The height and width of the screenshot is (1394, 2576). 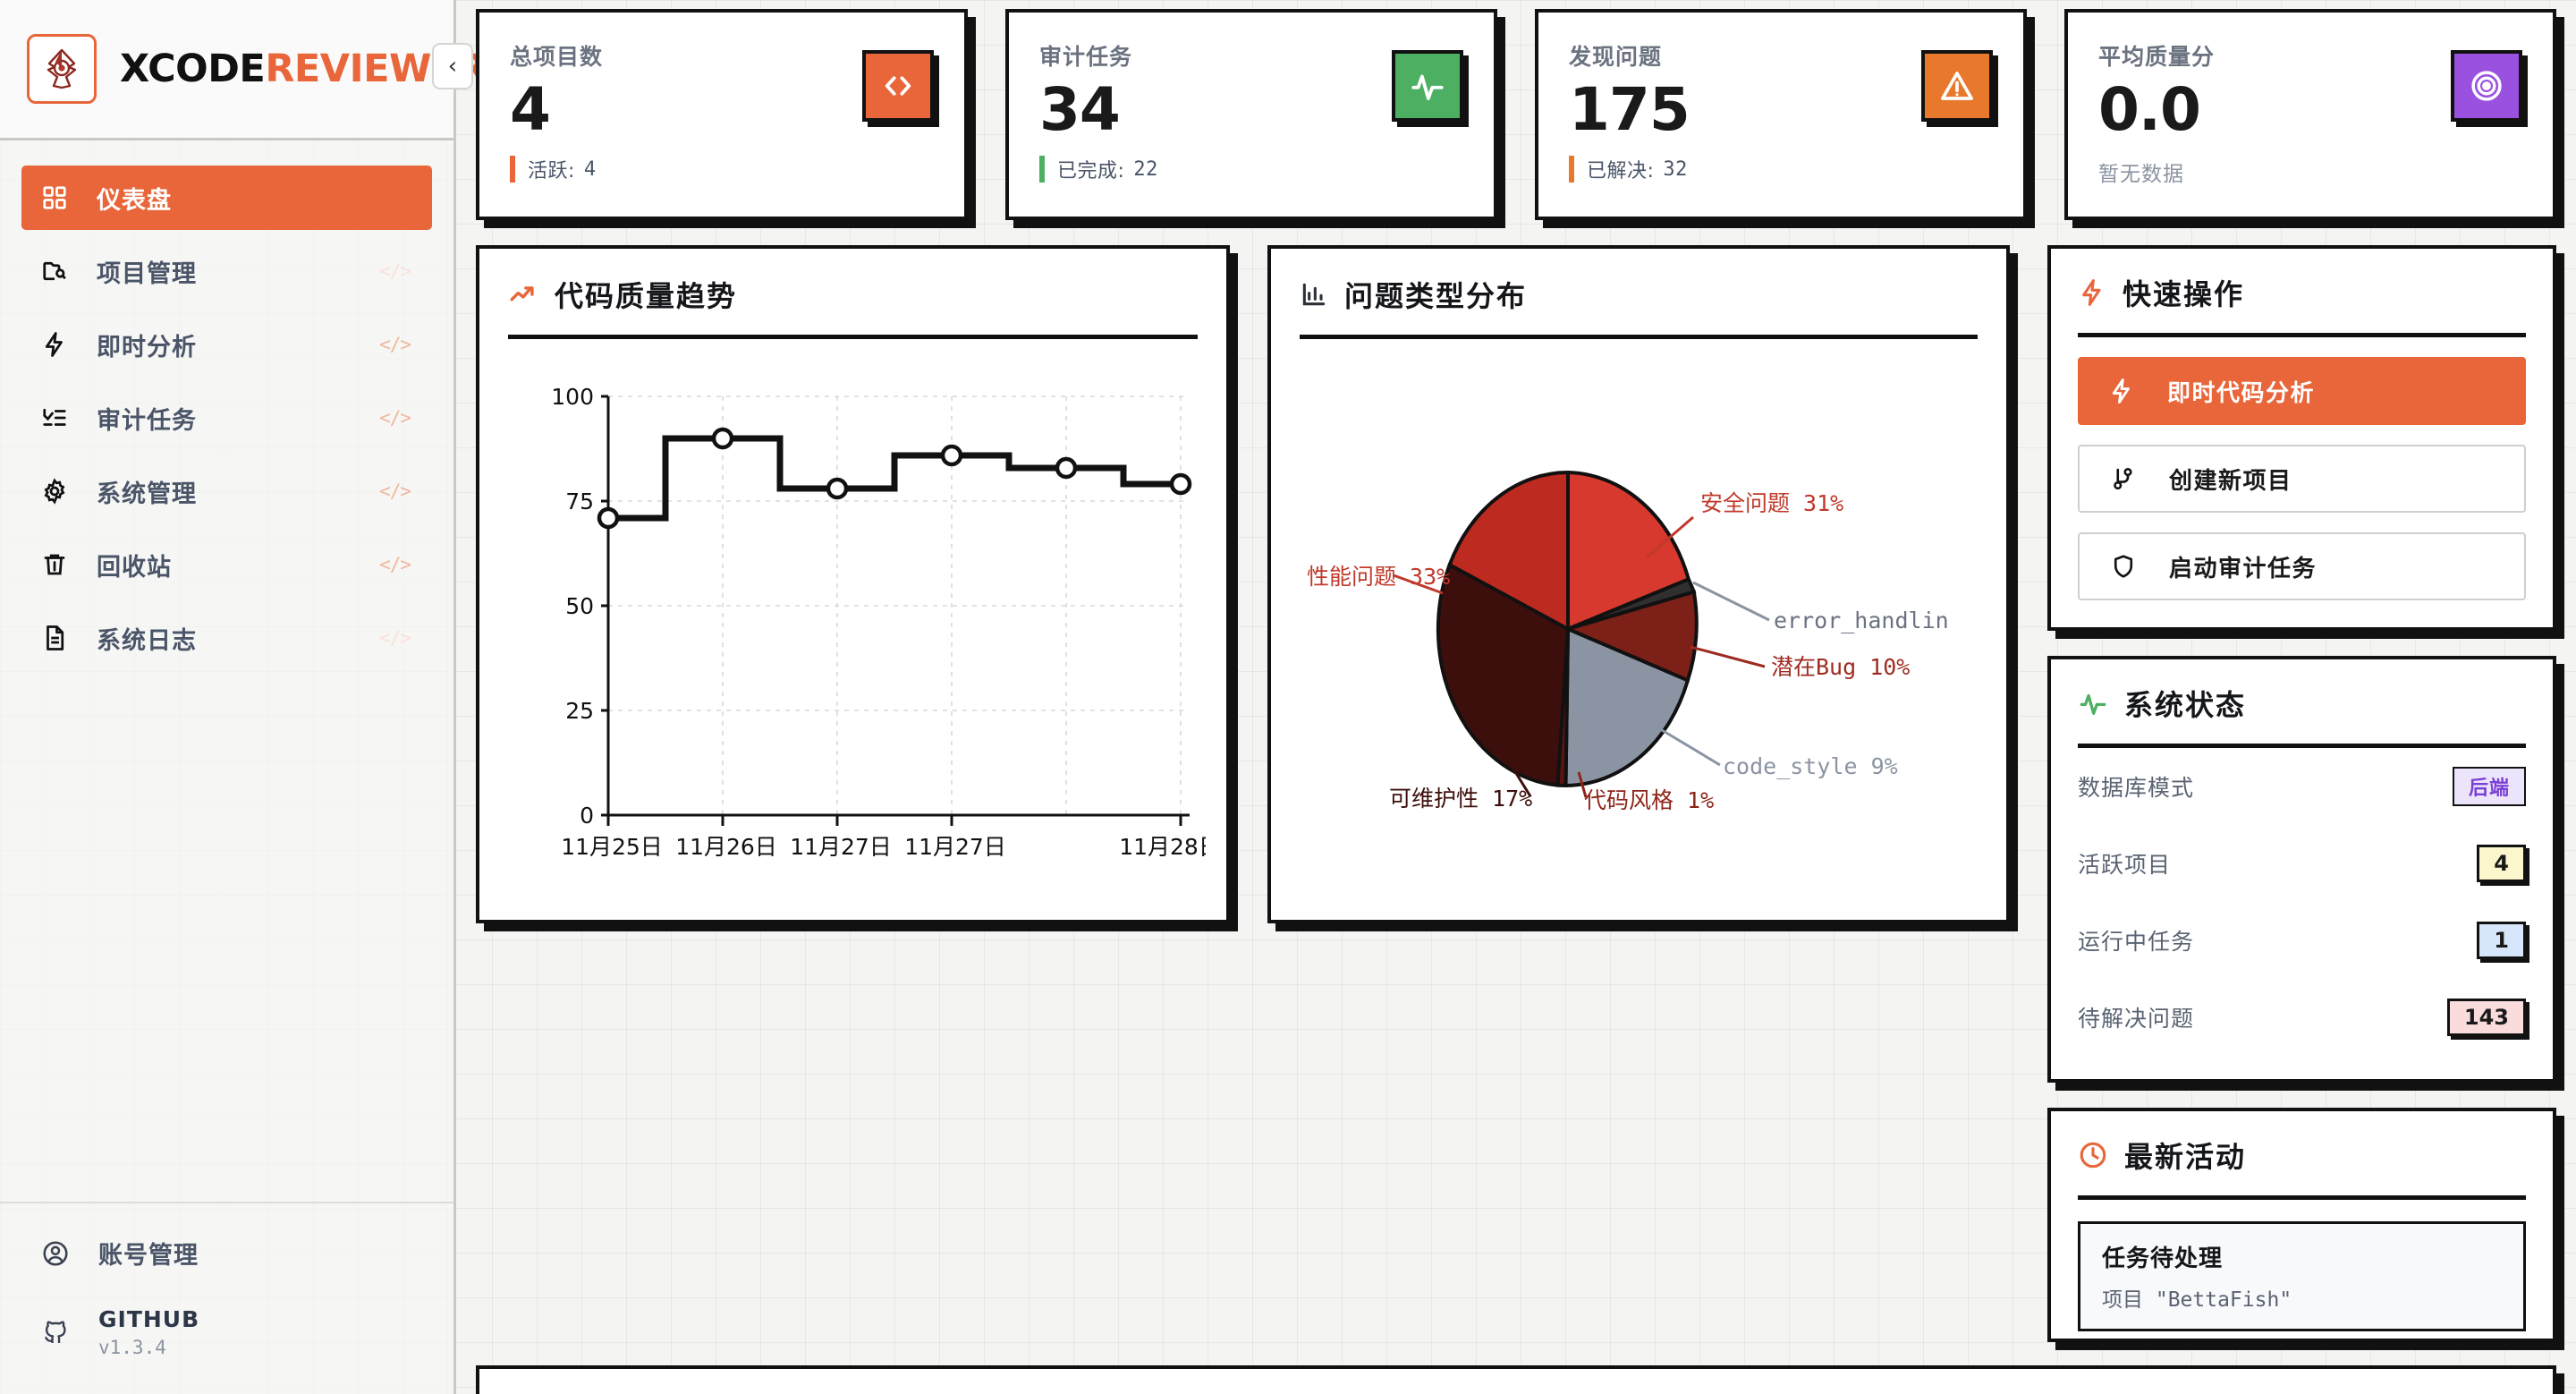 What do you see at coordinates (2230, 481) in the screenshot?
I see `button-label: 创建新项目` at bounding box center [2230, 481].